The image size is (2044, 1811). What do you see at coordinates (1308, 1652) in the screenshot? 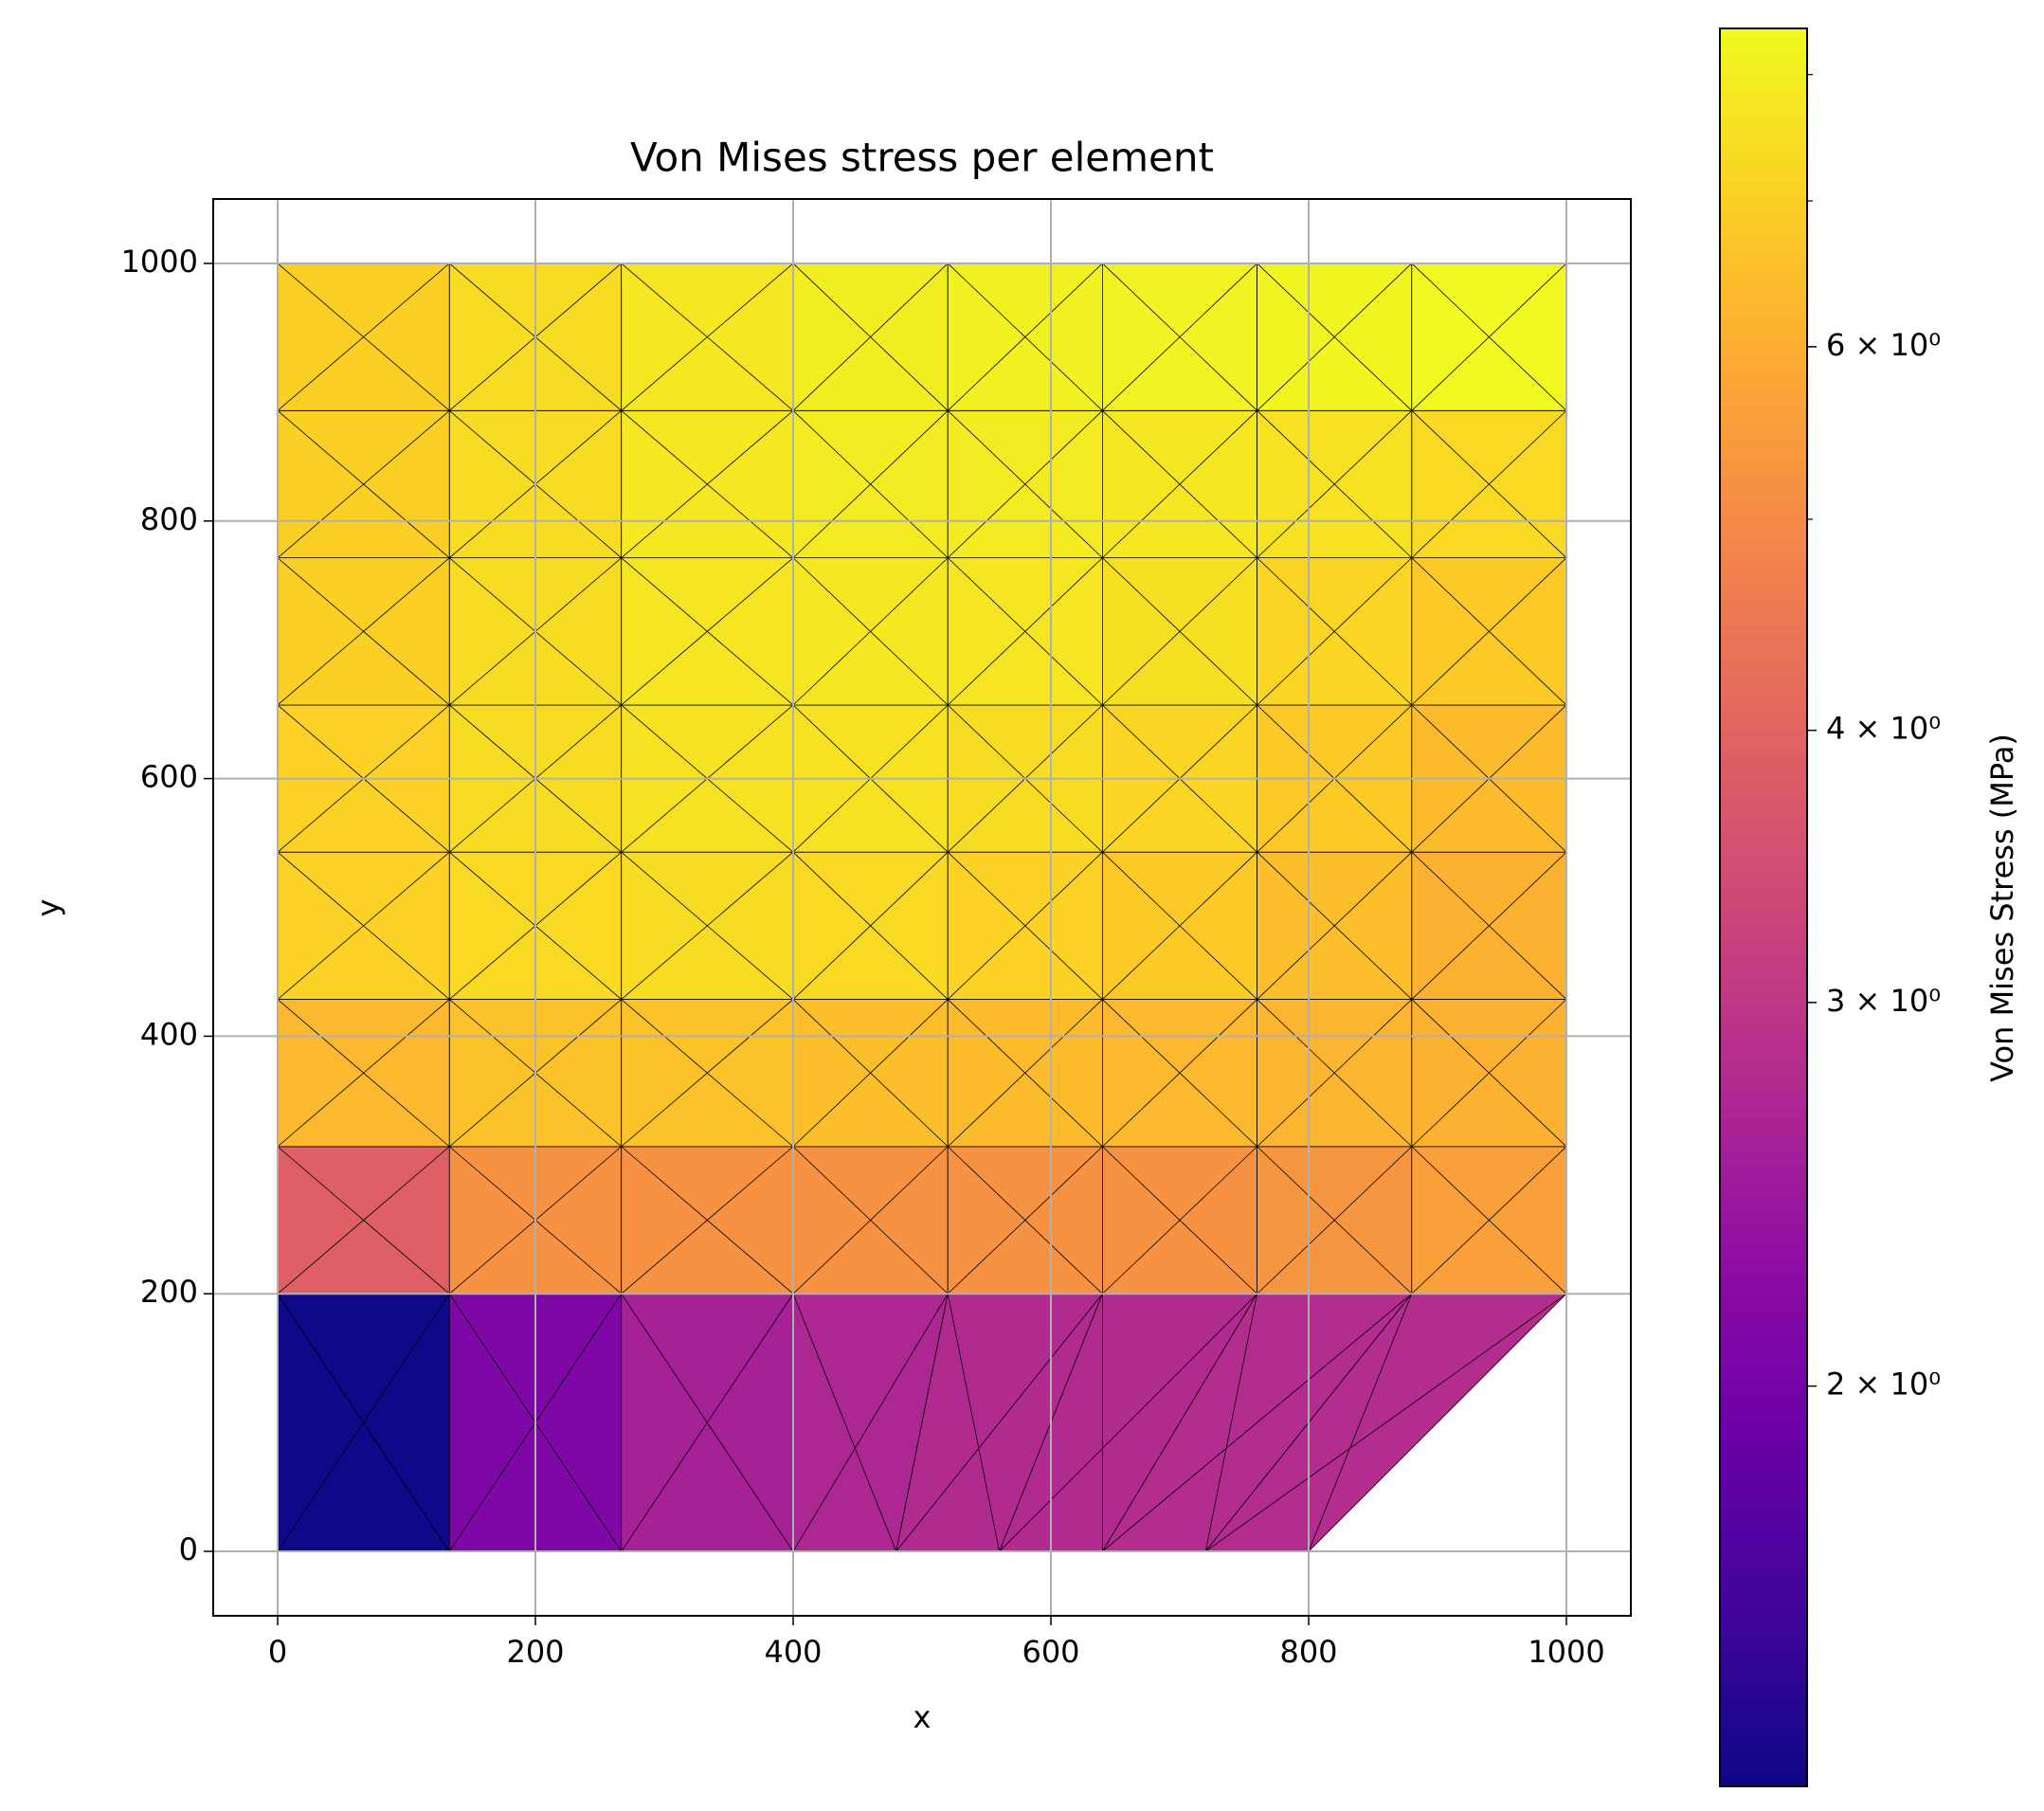
I see `x-tick-label: 800` at bounding box center [1308, 1652].